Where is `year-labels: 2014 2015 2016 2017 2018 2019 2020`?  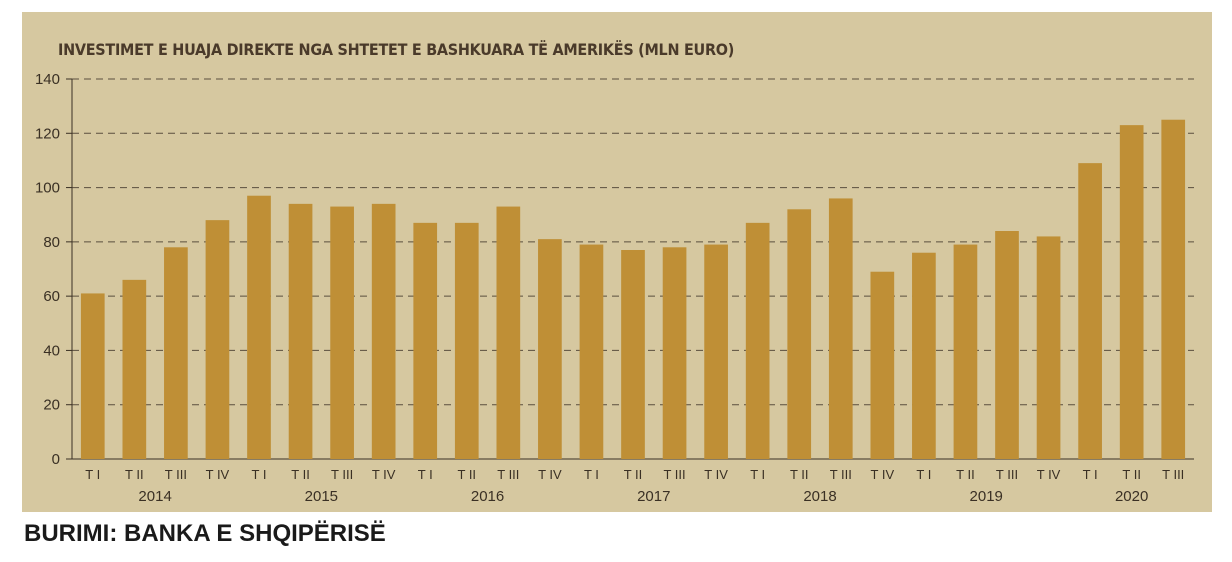
year-labels: 2014 2015 2016 2017 2018 2019 2020 is located at coordinates (643, 496).